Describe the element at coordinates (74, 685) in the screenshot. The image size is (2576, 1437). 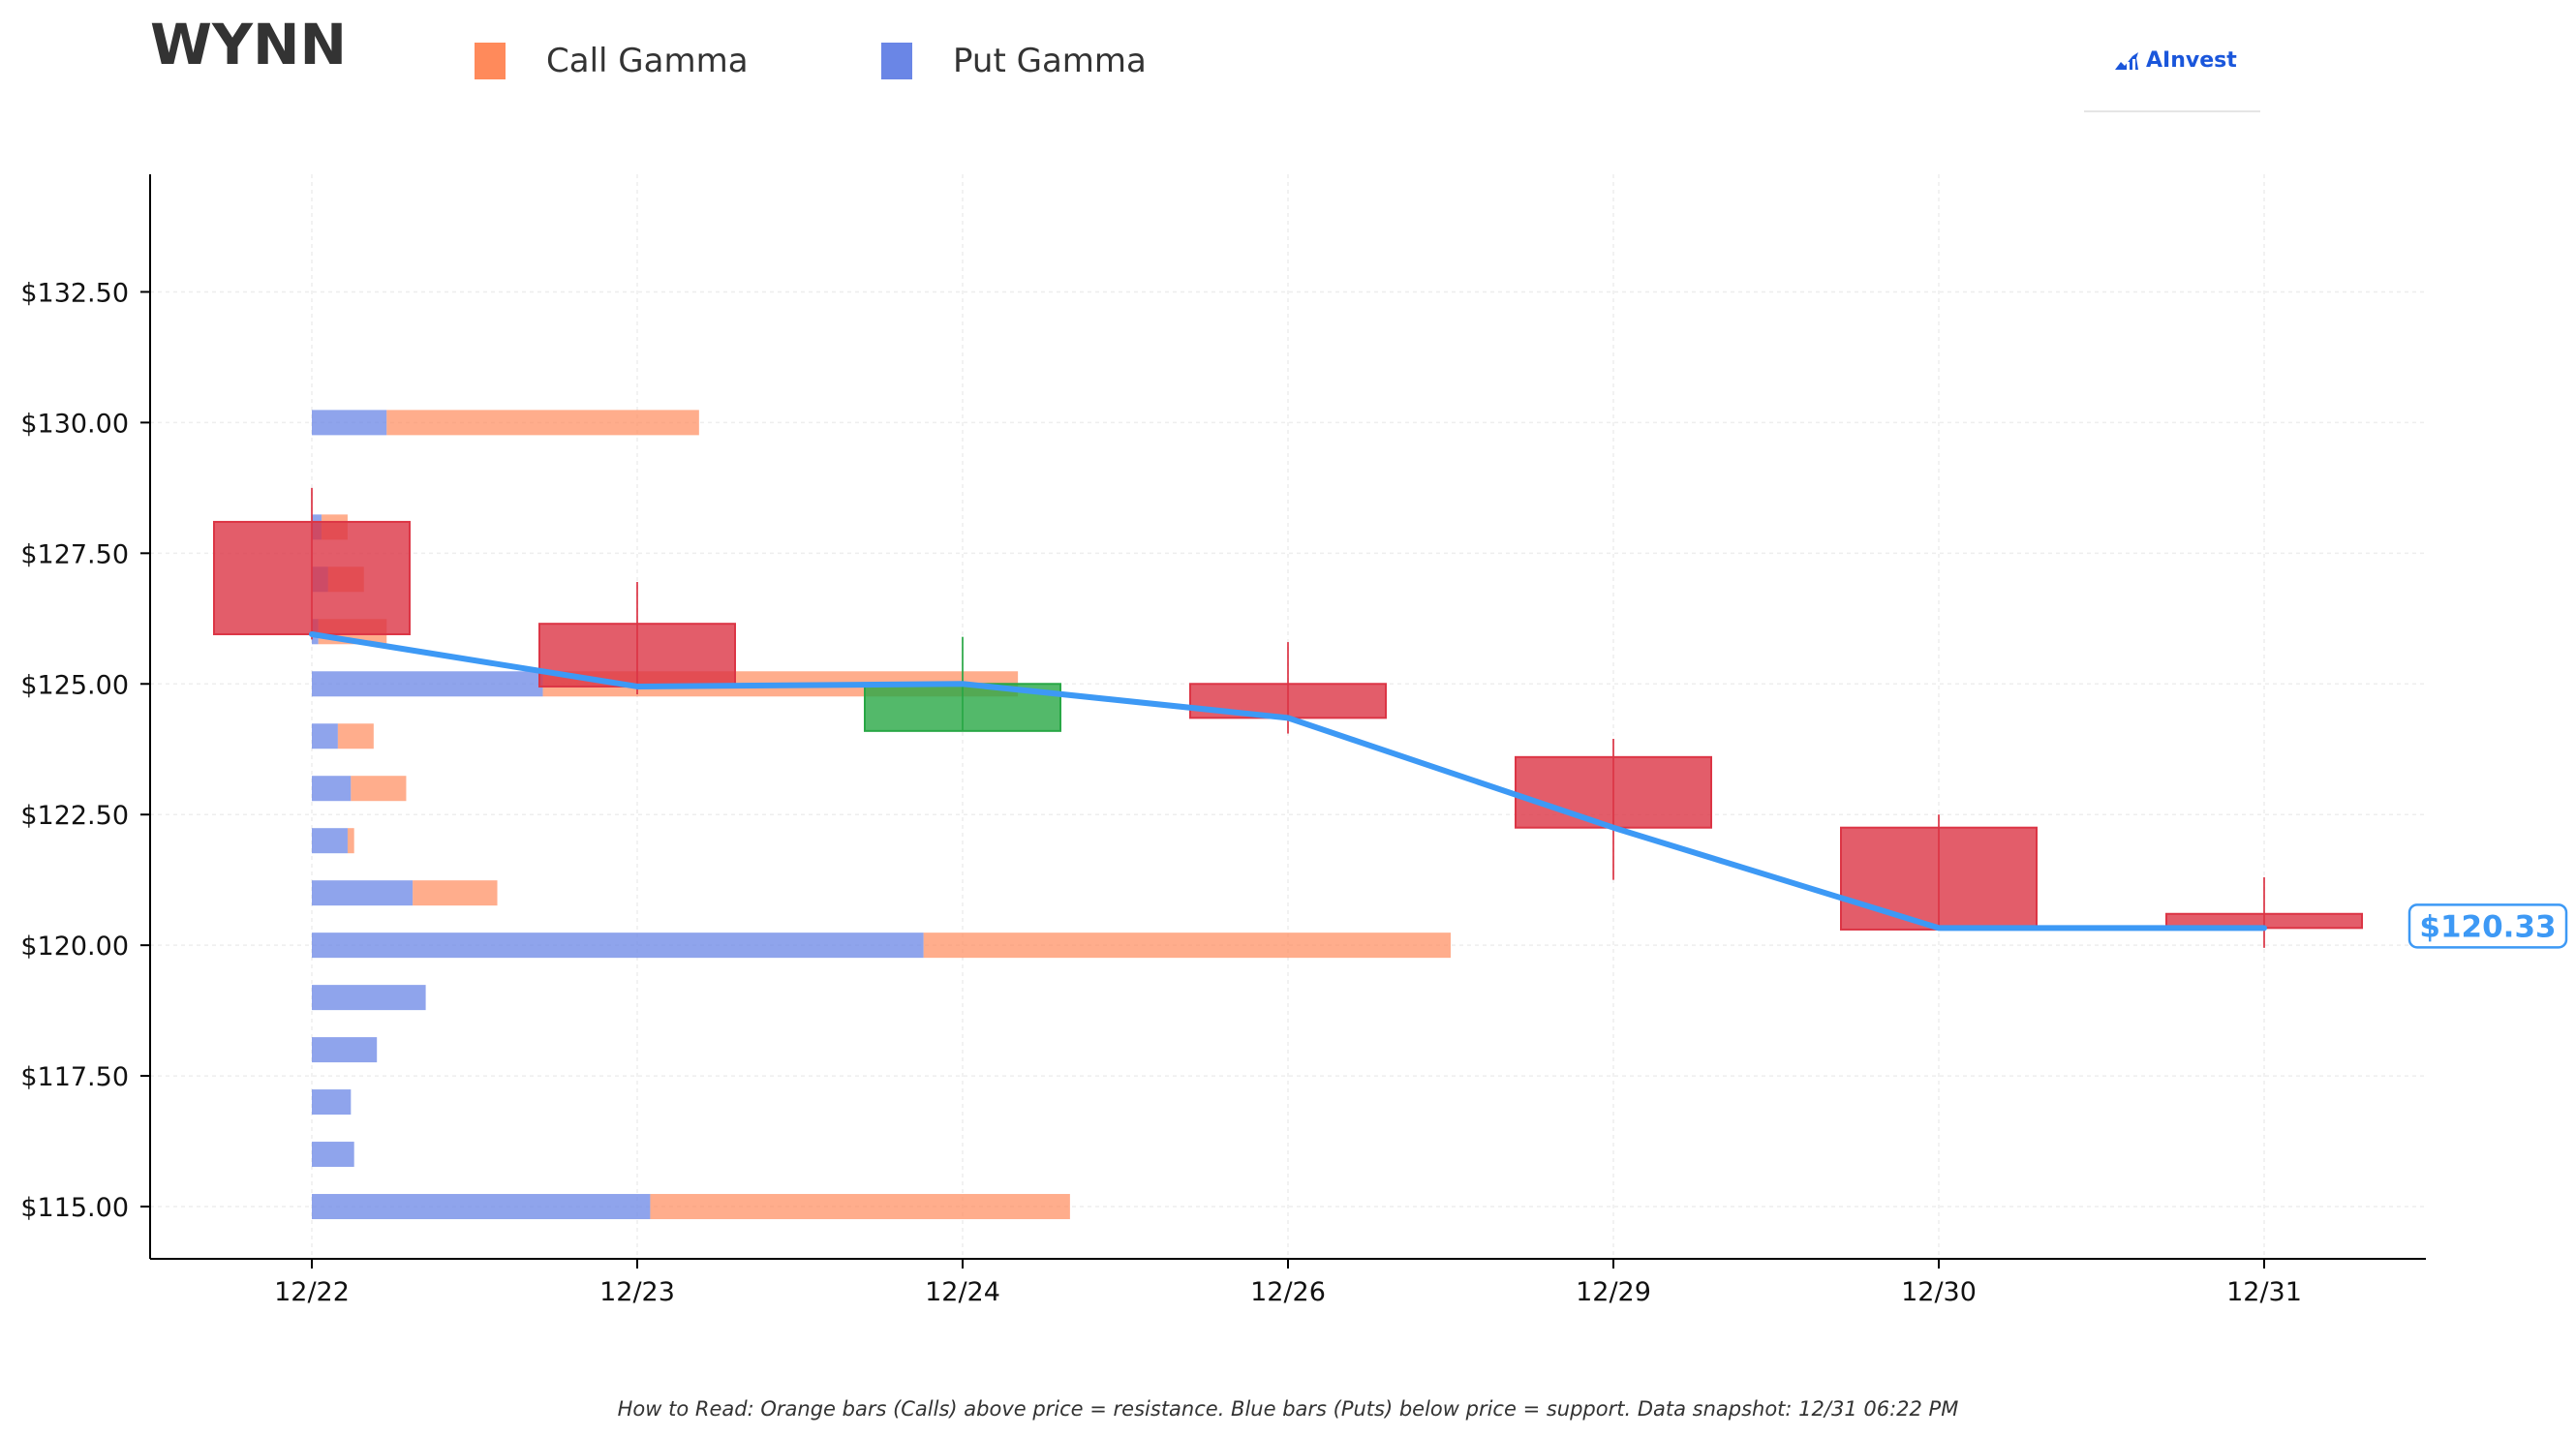
I see `y-tick-label: $125.00` at that location.